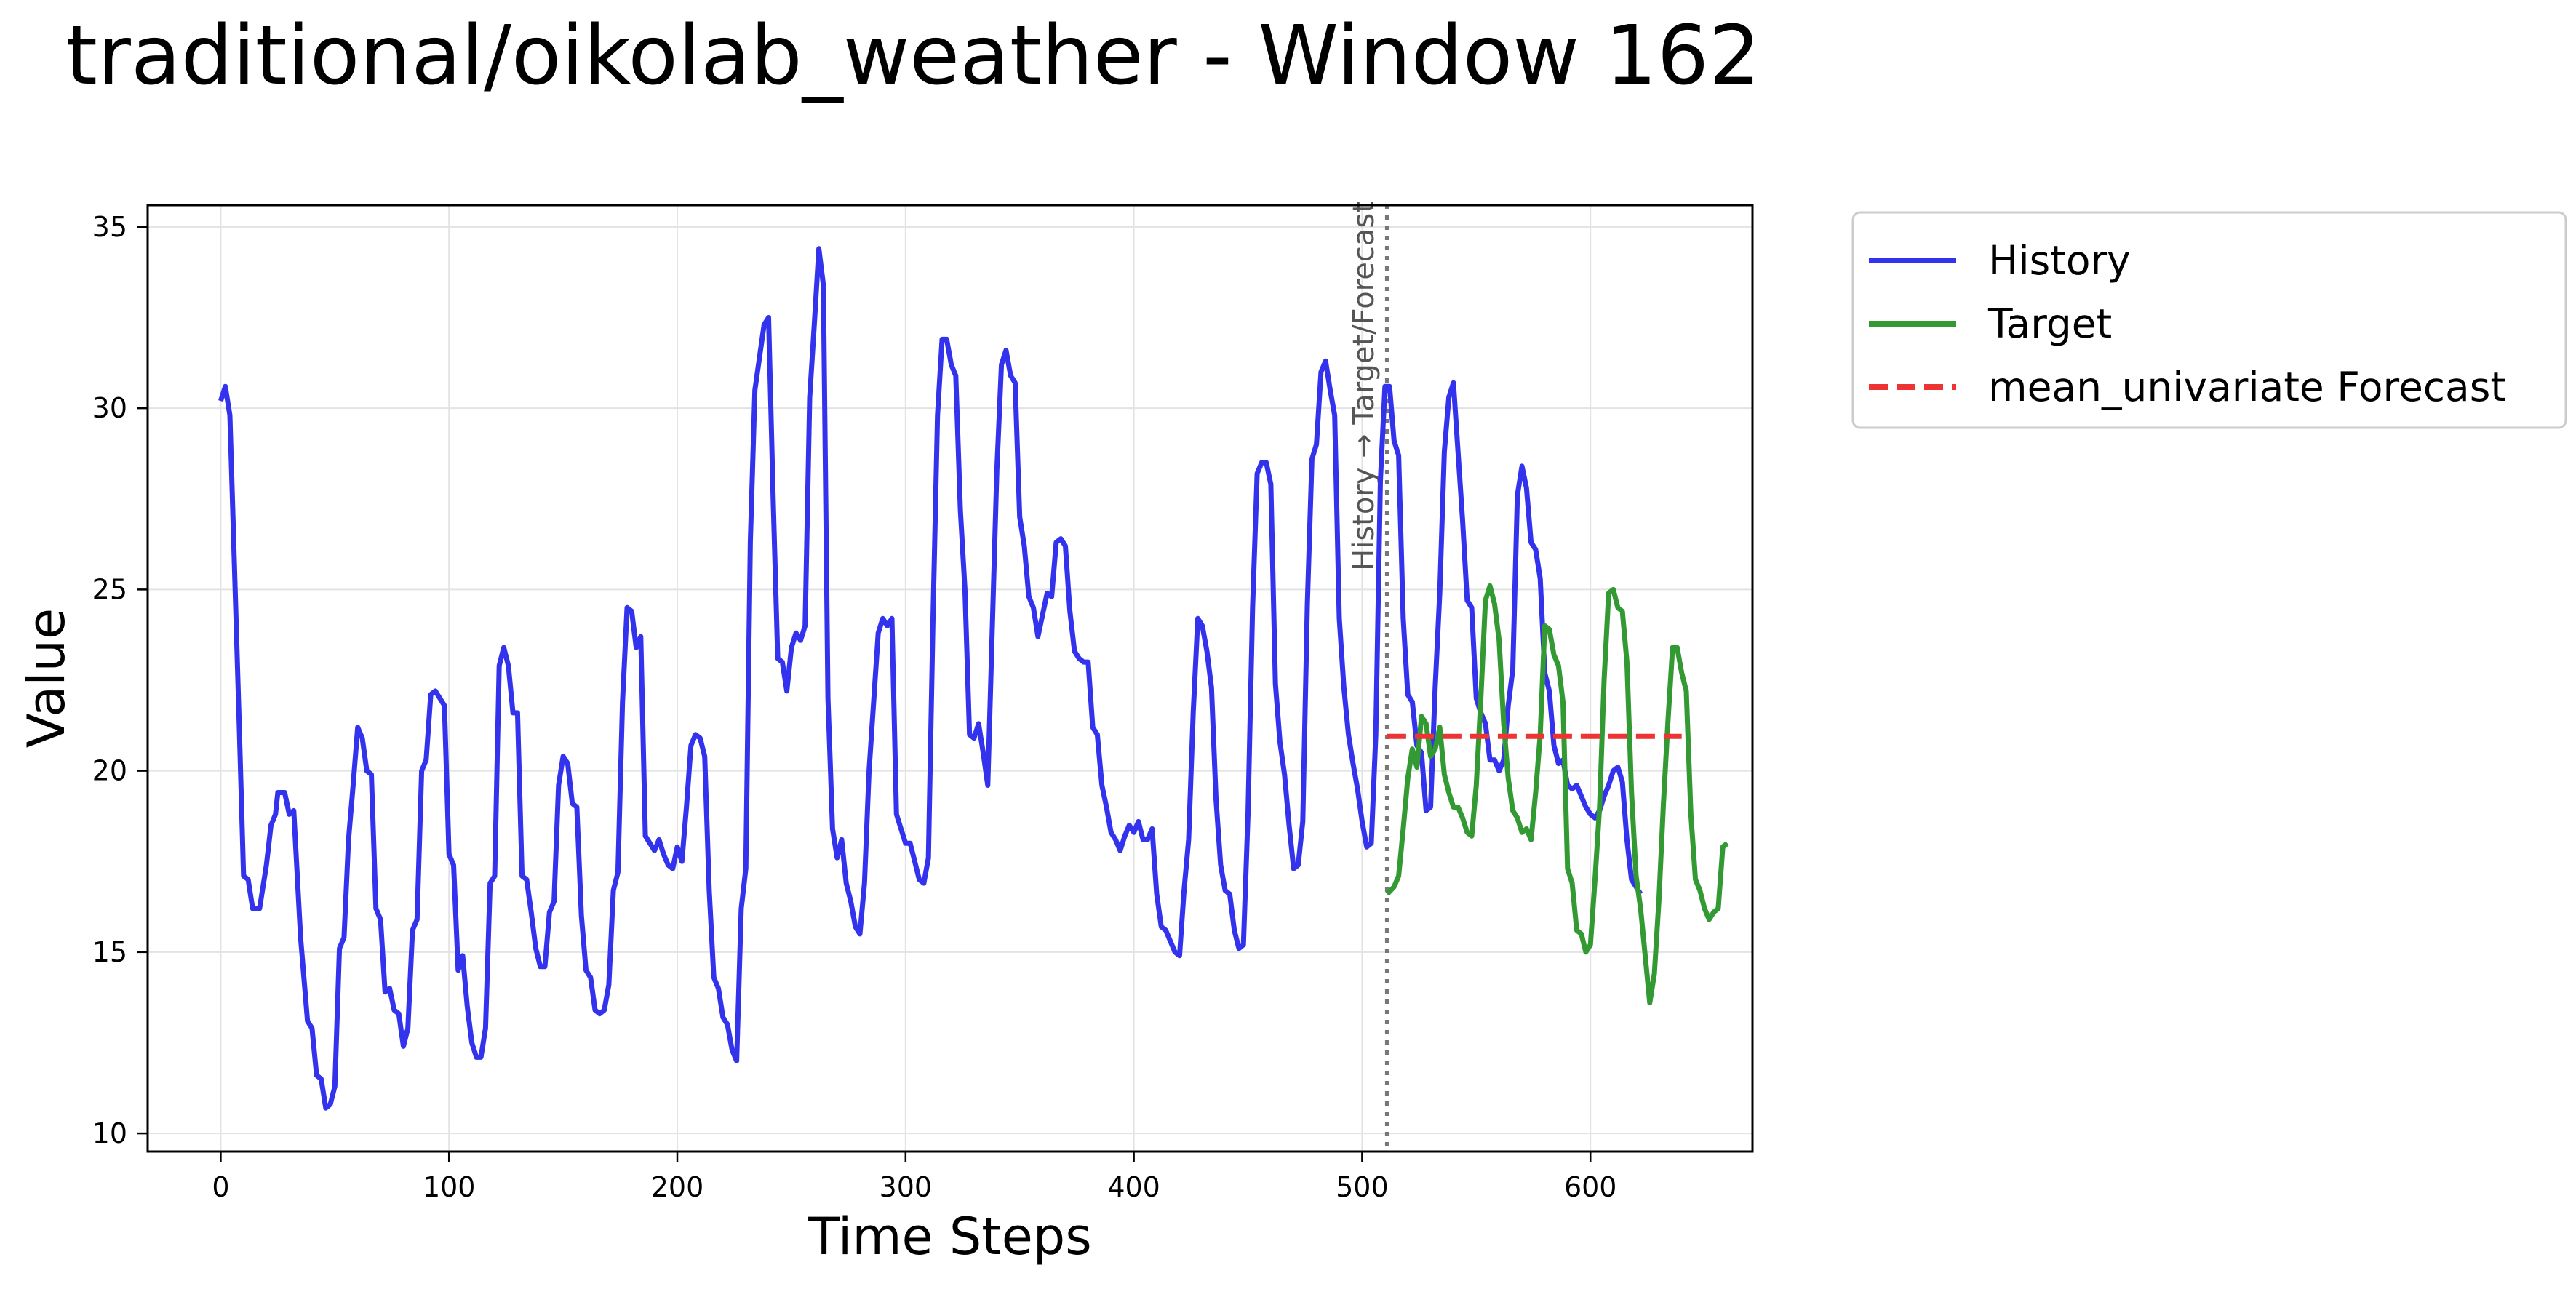 The width and height of the screenshot is (2576, 1289). What do you see at coordinates (1133, 1187) in the screenshot?
I see `x-tick-label: 400` at bounding box center [1133, 1187].